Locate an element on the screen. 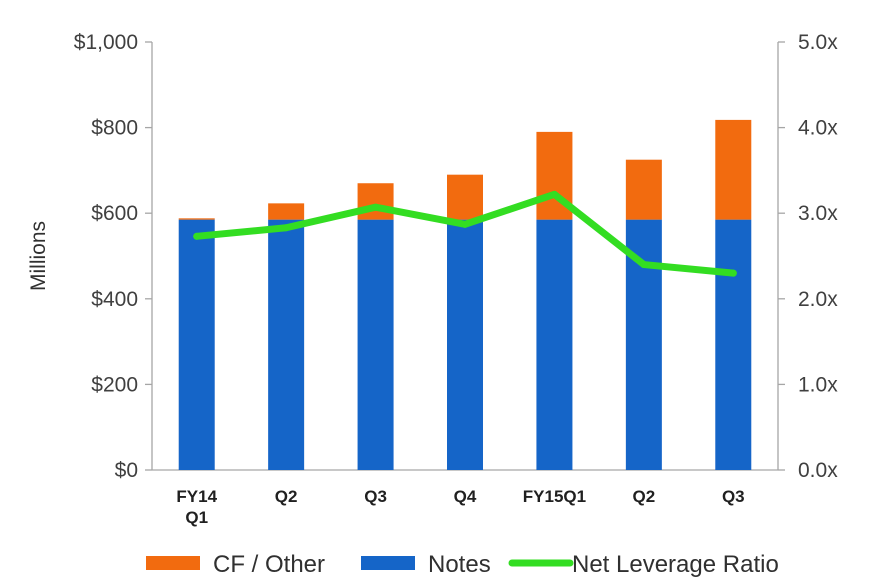  left-tick-label: $400 is located at coordinates (114, 299).